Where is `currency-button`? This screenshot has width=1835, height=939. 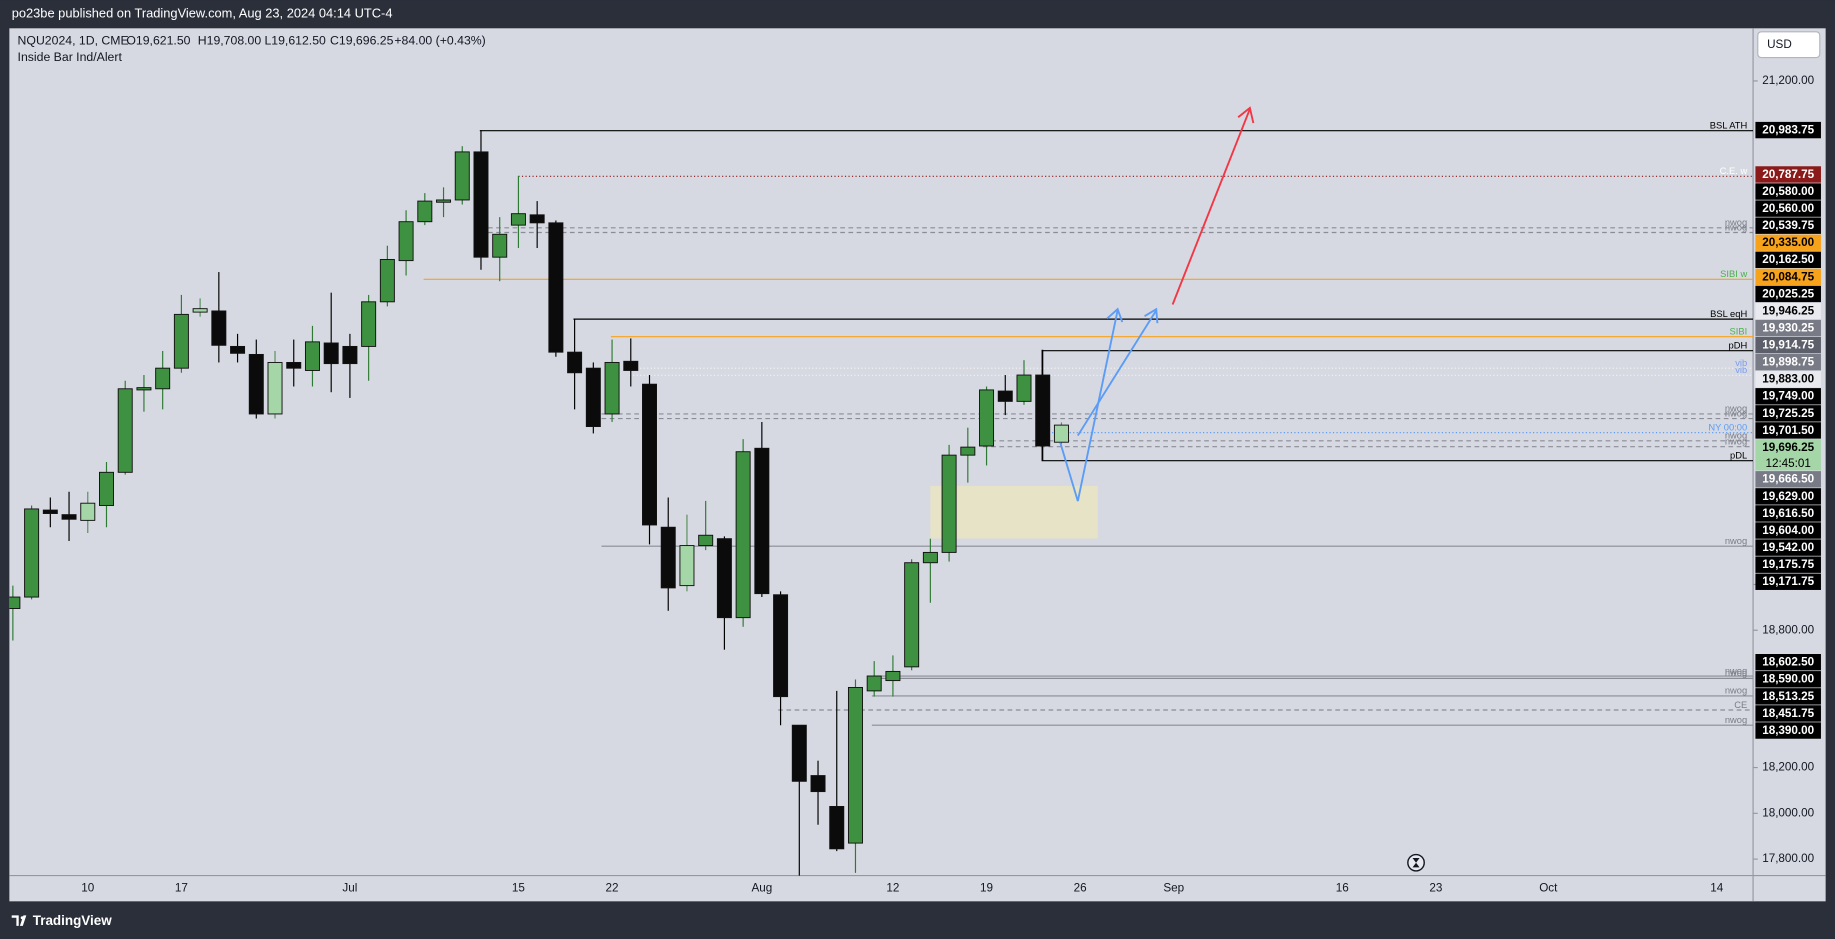 currency-button is located at coordinates (1789, 45).